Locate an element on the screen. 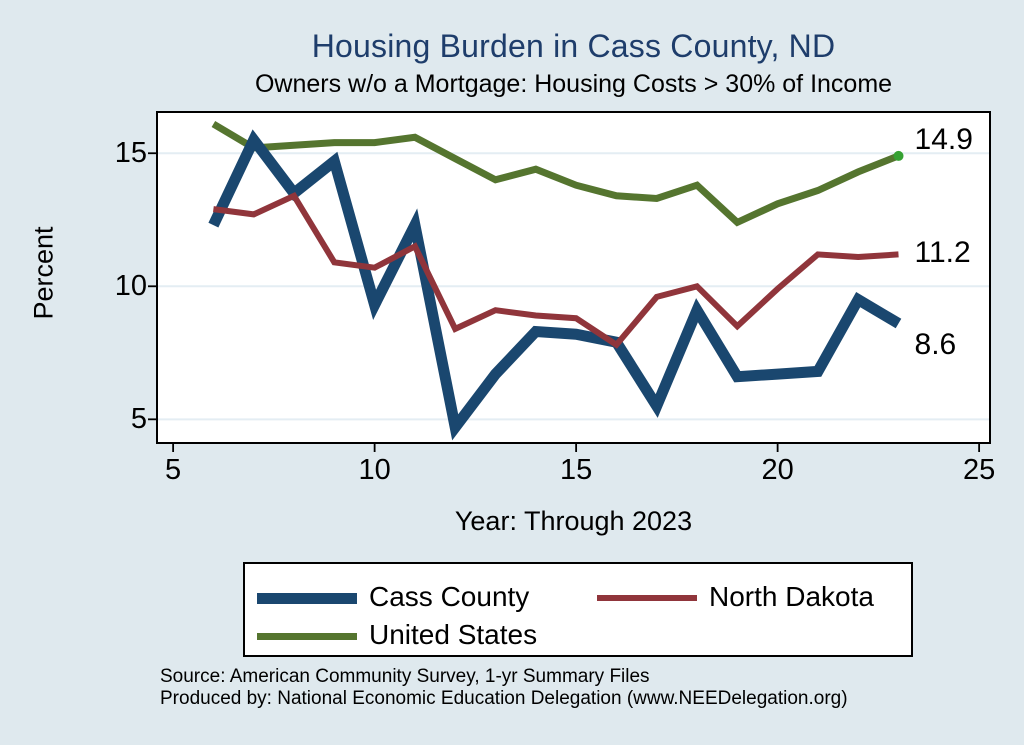  x-tick-label-5: 5 is located at coordinates (173, 470).